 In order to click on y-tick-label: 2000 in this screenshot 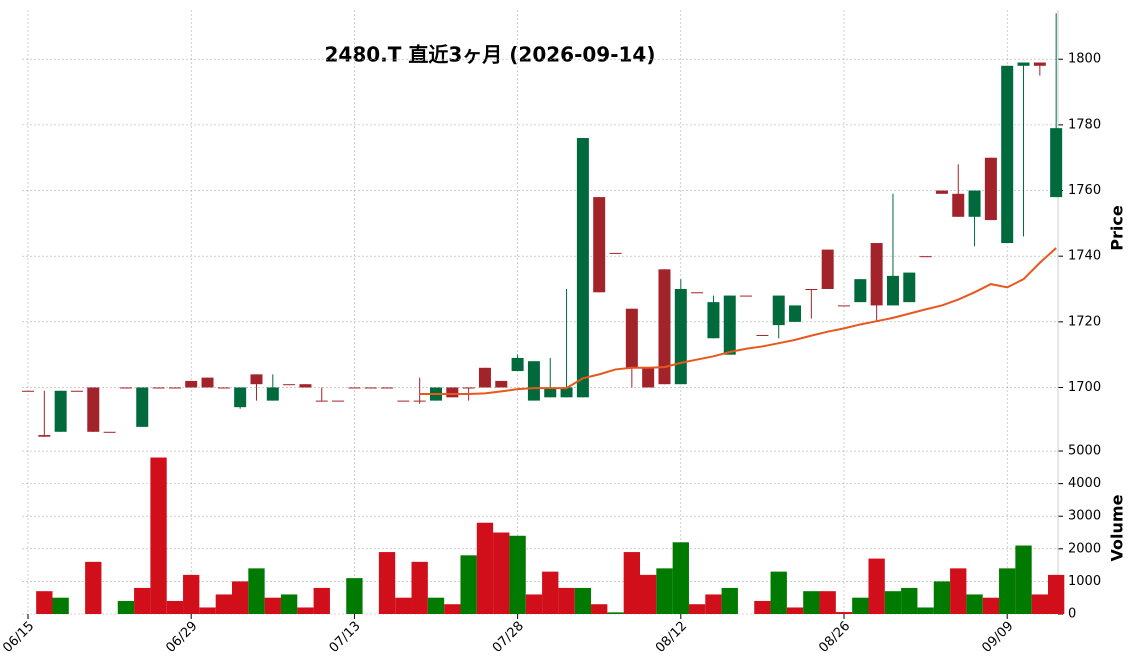, I will do `click(1084, 548)`.